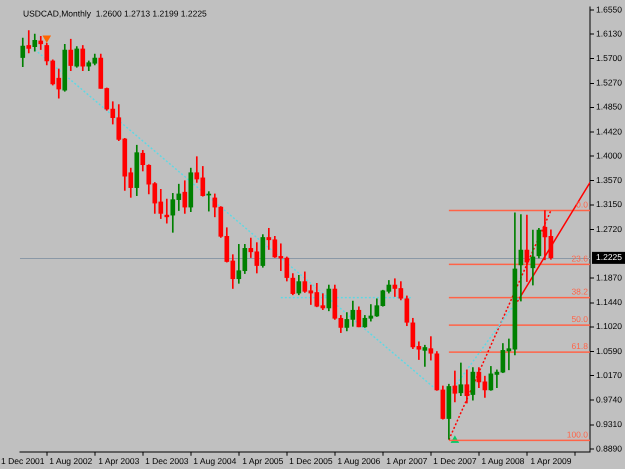 The image size is (625, 469). I want to click on x-tick-label: 1 Apr 2009, so click(551, 461).